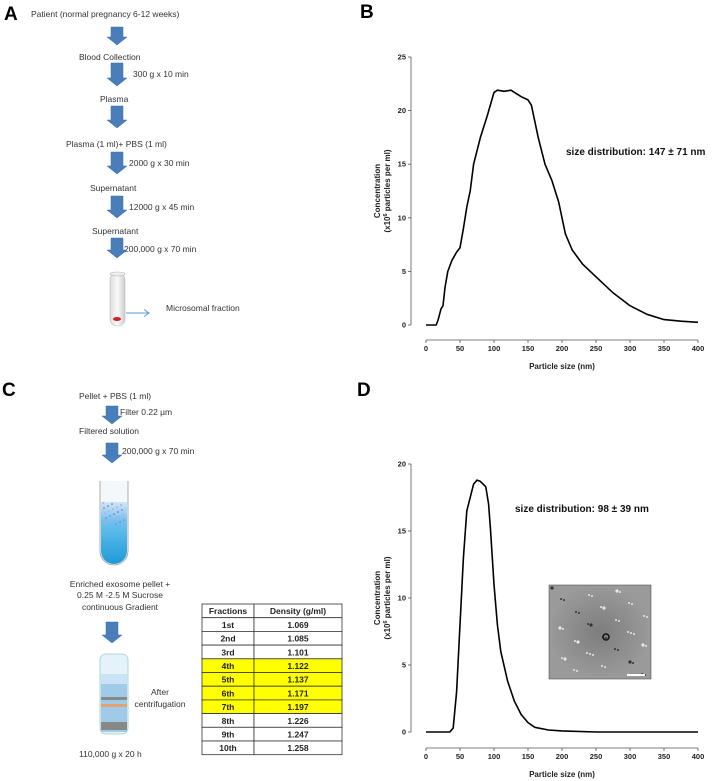  Describe the element at coordinates (160, 249) in the screenshot. I see `condition-4: 200,000 g x 70 min` at that location.